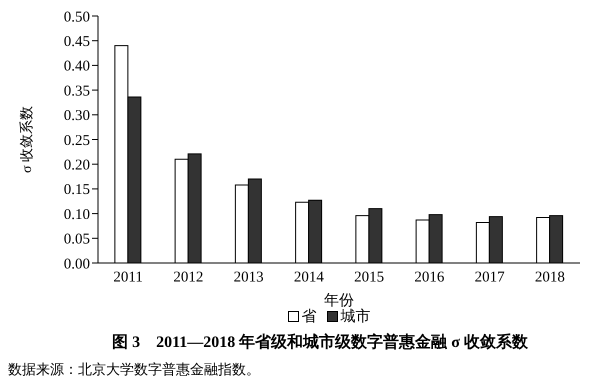 The height and width of the screenshot is (386, 600). Describe the element at coordinates (77, 166) in the screenshot. I see `y-tick-label: 0.20` at that location.